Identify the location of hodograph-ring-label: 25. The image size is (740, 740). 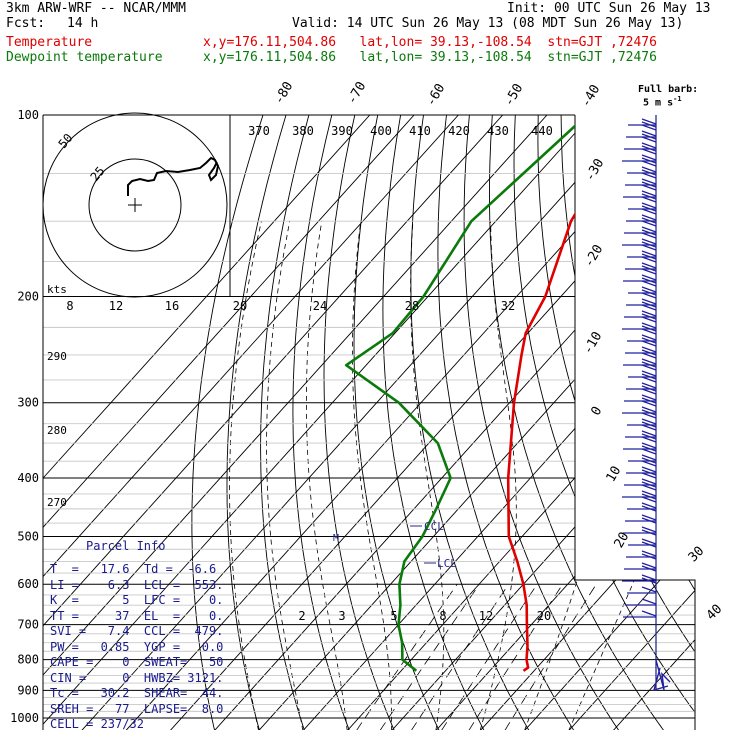
(98, 174).